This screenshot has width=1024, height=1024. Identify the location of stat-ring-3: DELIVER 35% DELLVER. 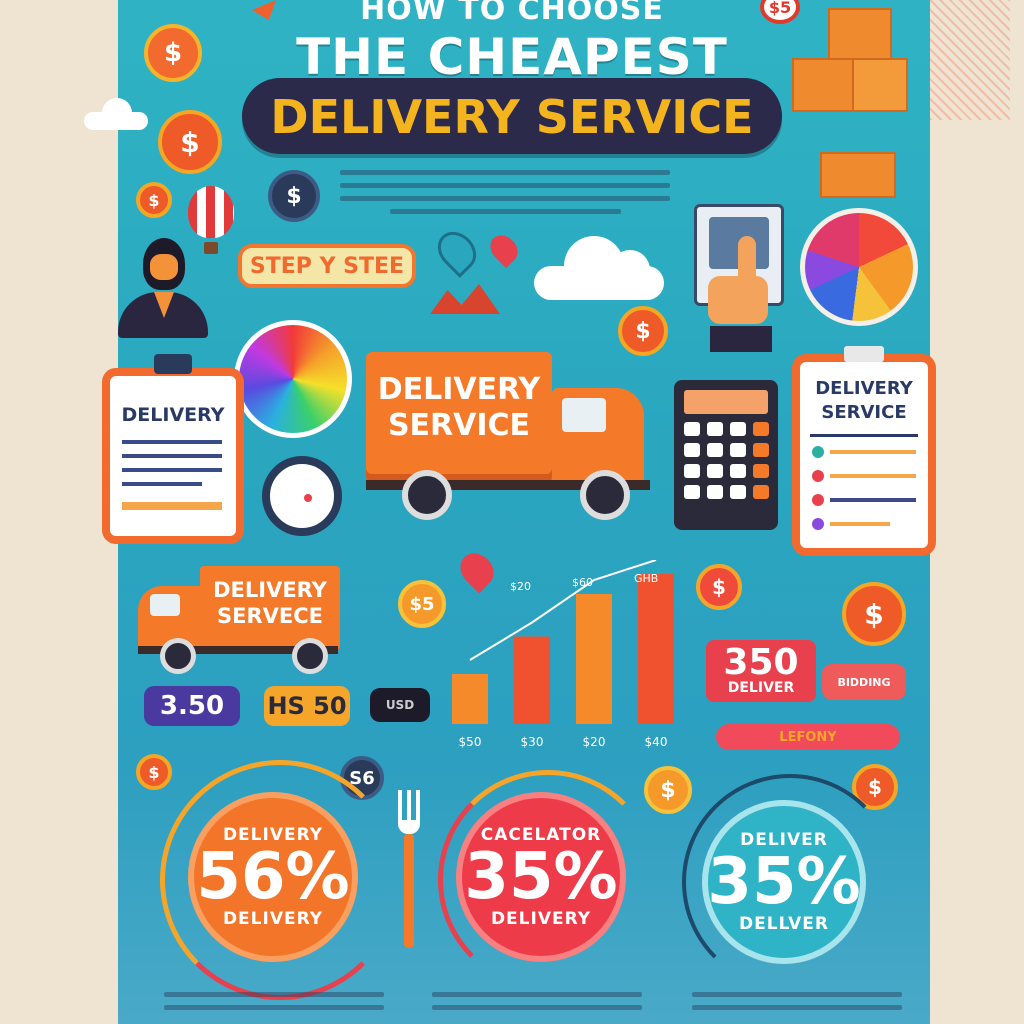
(784, 882).